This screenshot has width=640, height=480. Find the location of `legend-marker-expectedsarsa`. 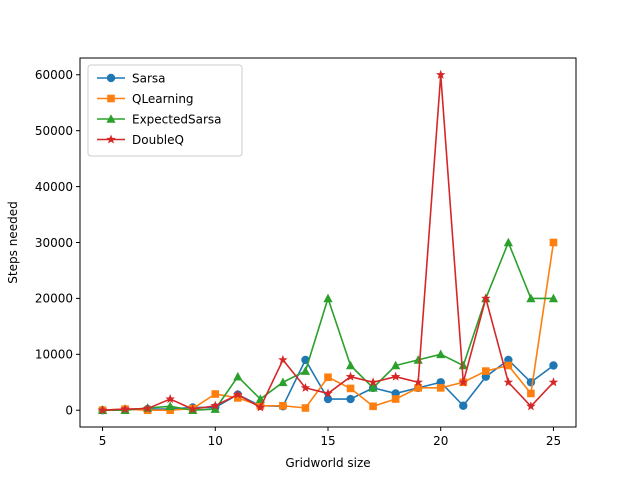

legend-marker-expectedsarsa is located at coordinates (111, 118).